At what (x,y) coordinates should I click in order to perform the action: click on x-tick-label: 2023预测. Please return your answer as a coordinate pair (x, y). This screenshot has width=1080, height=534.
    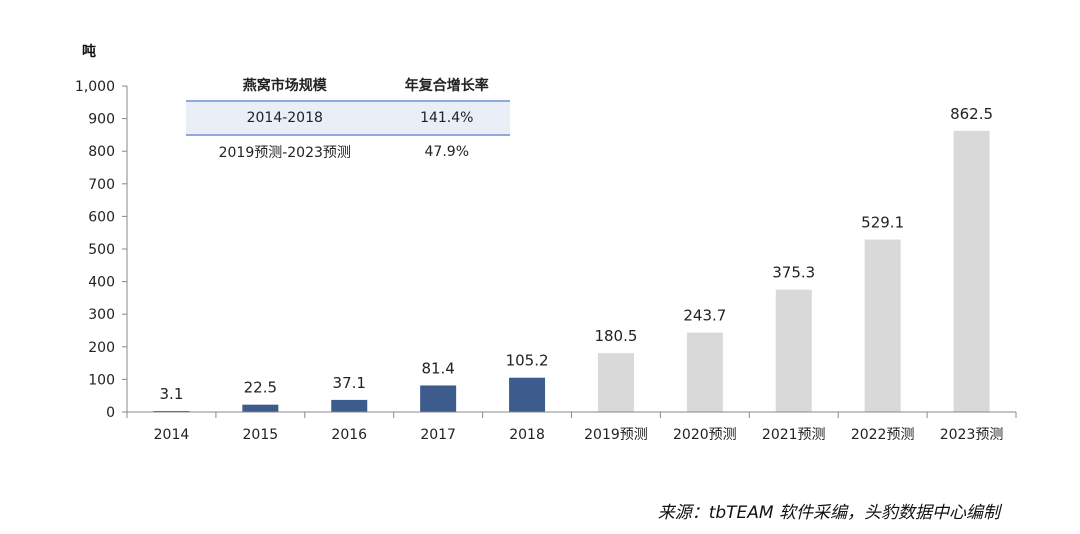
    Looking at the image, I should click on (972, 435).